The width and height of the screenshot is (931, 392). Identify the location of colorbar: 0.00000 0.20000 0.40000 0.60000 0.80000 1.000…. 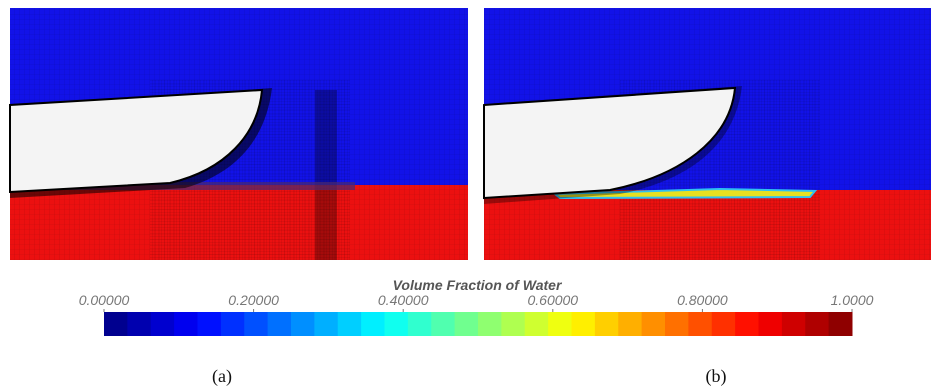
(476, 314).